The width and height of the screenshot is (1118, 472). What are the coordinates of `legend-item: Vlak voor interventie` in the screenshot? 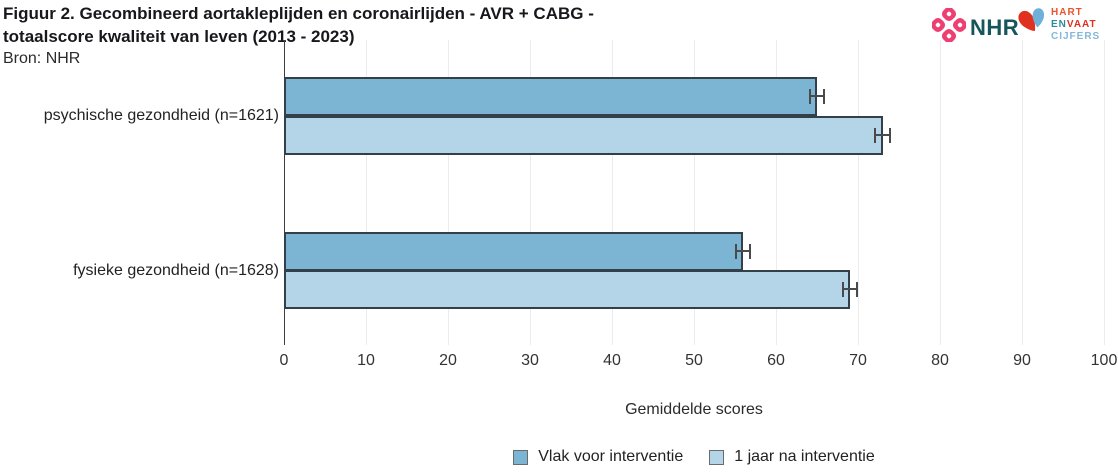 It's located at (598, 457).